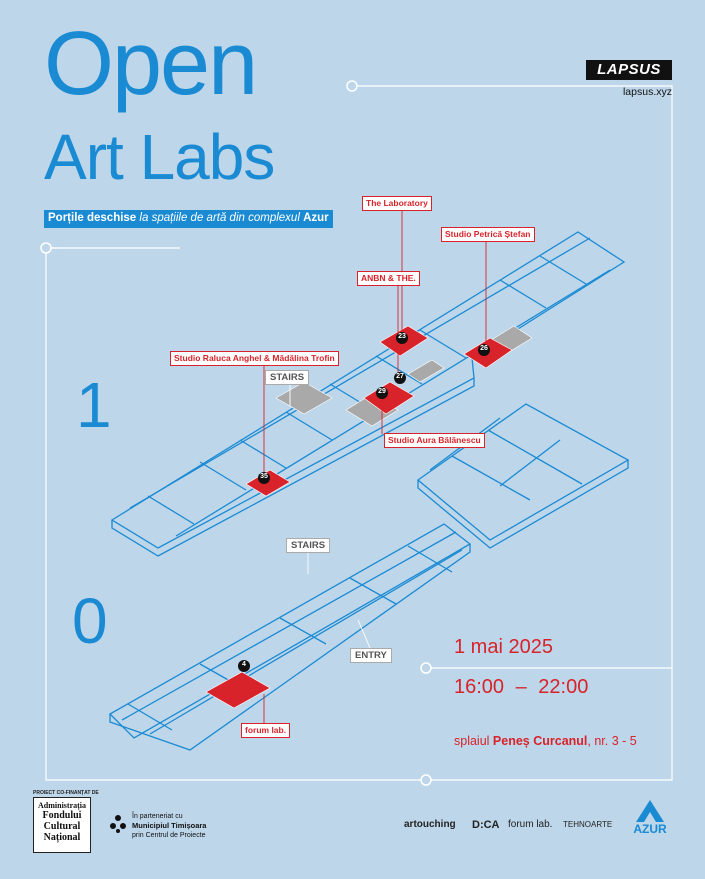 The image size is (705, 879). What do you see at coordinates (62, 837) in the screenshot?
I see `afcn-line-4: Național` at bounding box center [62, 837].